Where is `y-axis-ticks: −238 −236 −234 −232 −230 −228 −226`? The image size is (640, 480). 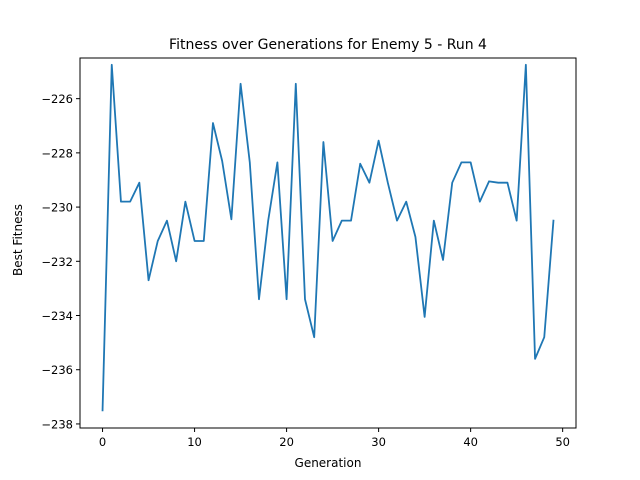 y-axis-ticks: −238 −236 −234 −232 −230 −228 −226 is located at coordinates (60, 261).